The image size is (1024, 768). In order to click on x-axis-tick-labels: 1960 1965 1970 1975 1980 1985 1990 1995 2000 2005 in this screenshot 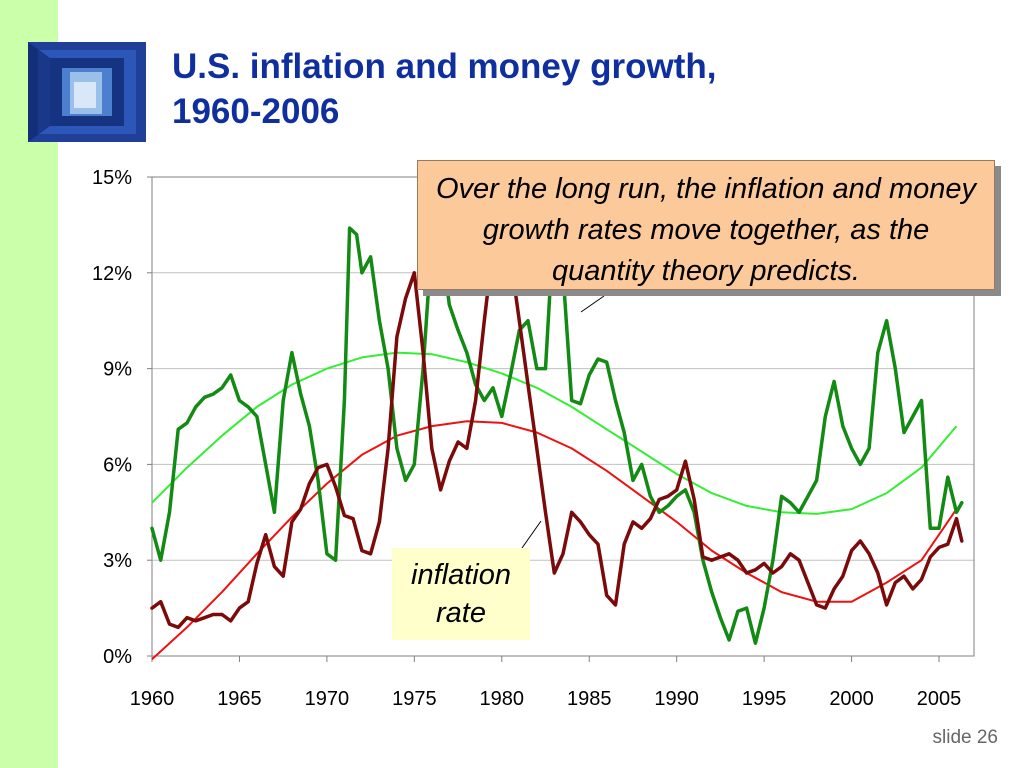, I will do `click(546, 699)`.